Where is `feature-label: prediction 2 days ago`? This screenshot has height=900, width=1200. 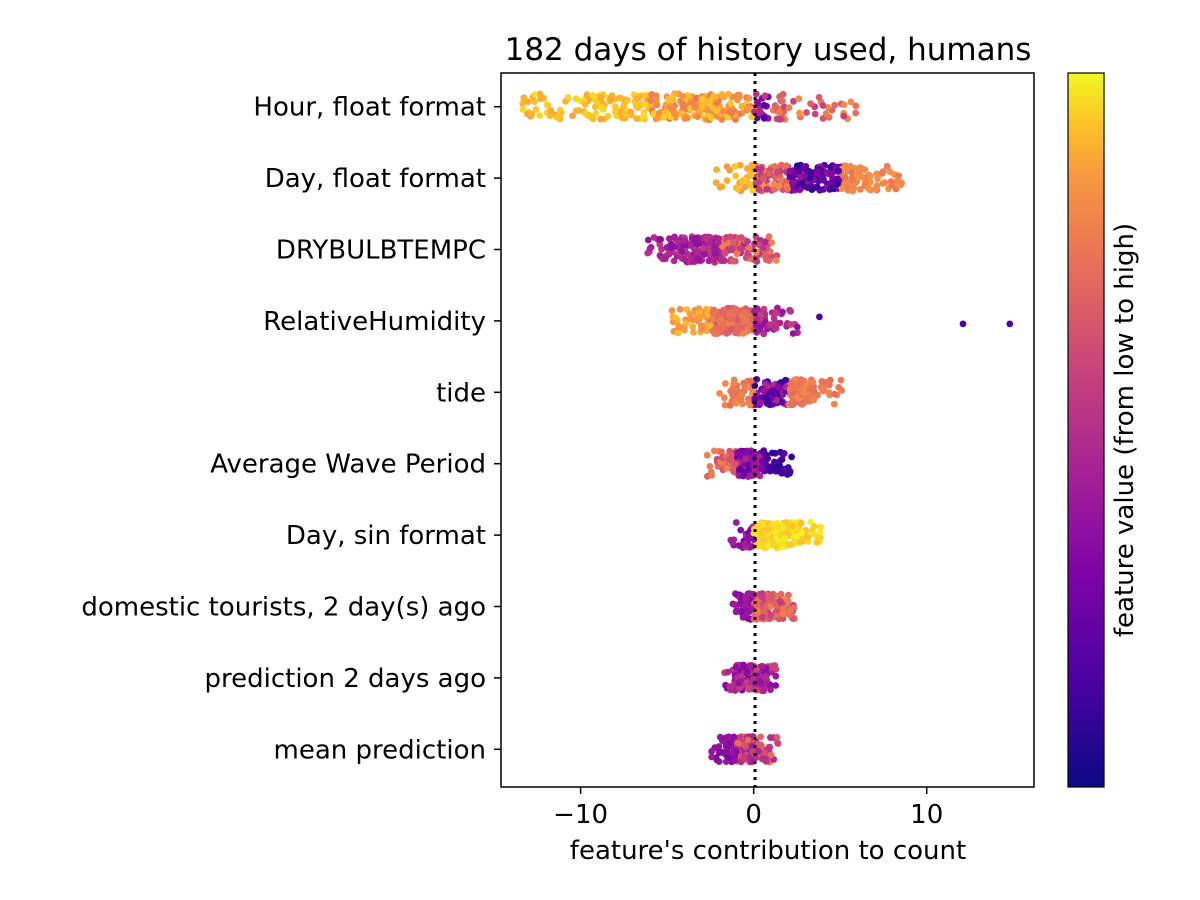
feature-label: prediction 2 days ago is located at coordinates (346, 679).